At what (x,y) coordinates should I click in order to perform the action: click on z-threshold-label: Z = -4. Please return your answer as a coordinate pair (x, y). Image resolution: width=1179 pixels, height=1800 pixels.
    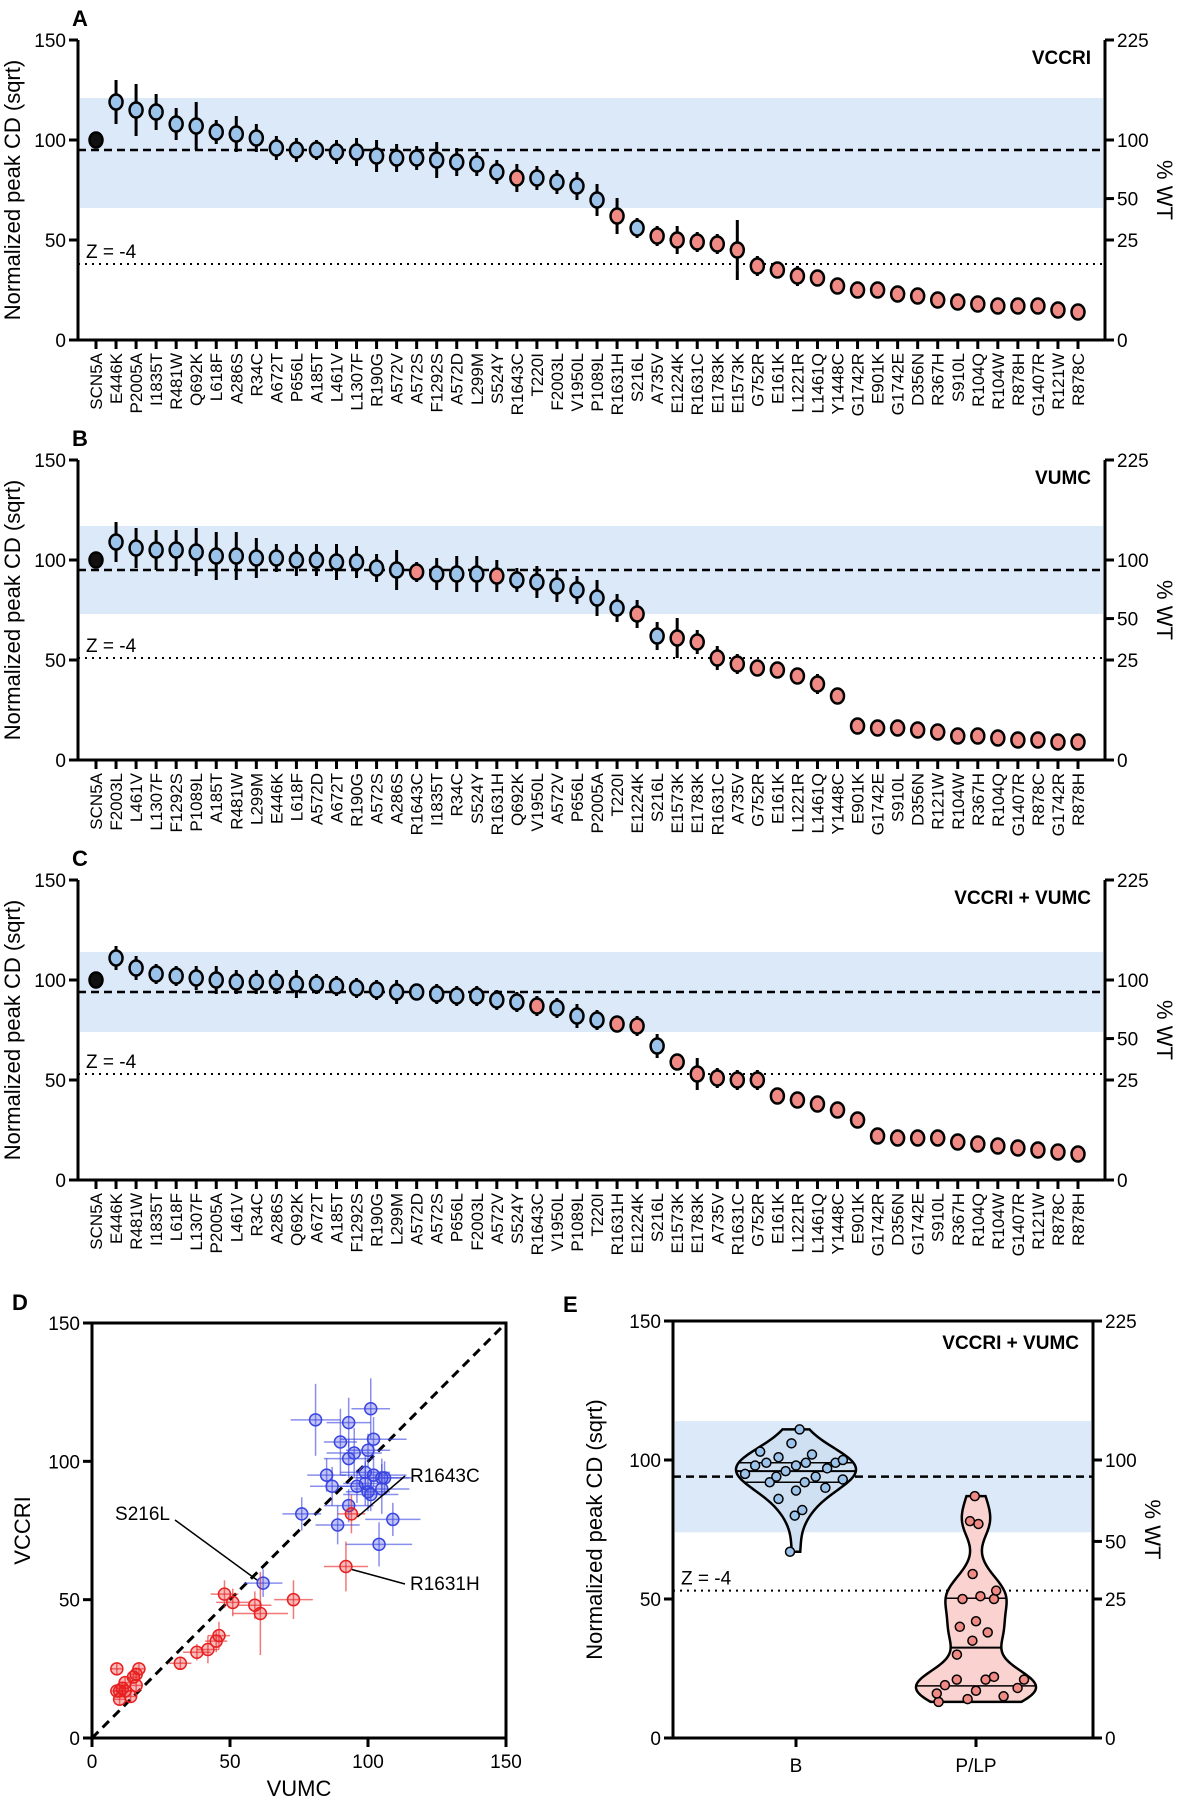
    Looking at the image, I should click on (706, 1579).